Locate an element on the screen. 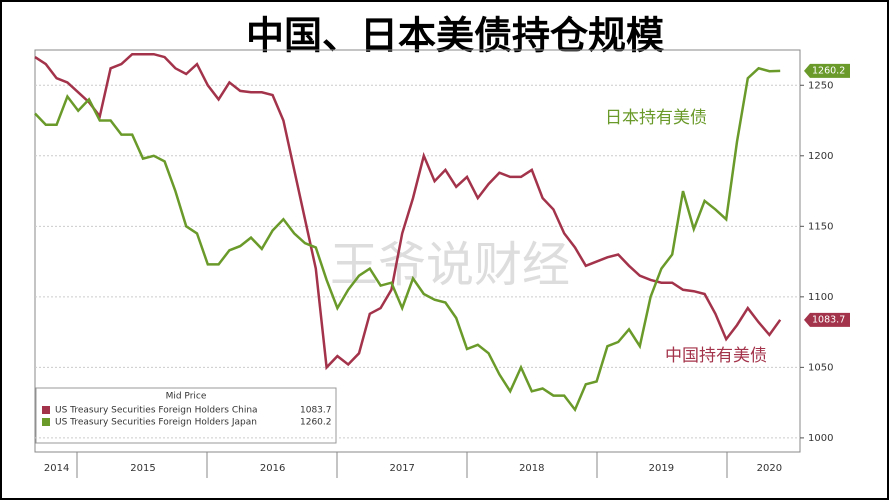  y-tick-label: 1050 is located at coordinates (820, 367).